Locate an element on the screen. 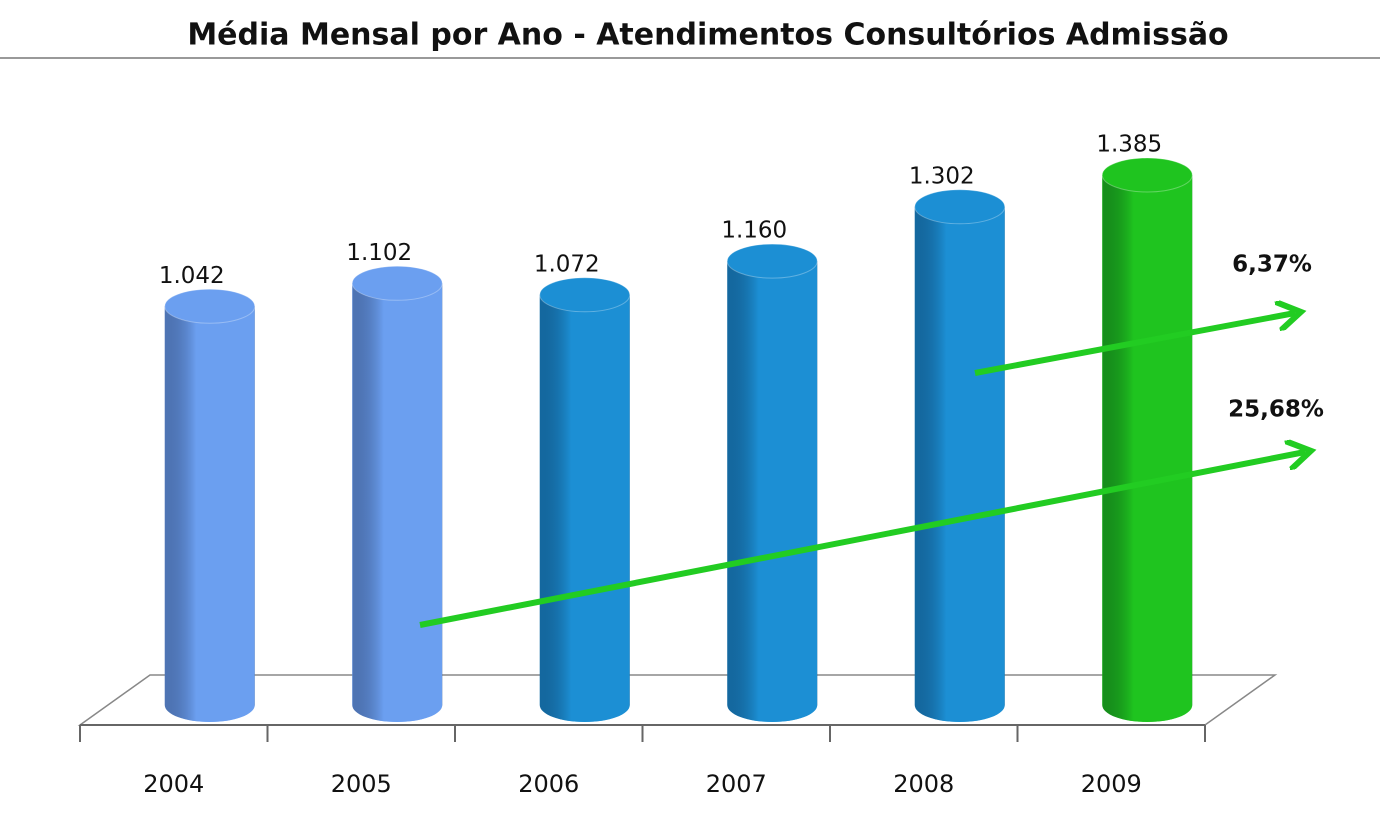 The height and width of the screenshot is (828, 1380). value-label: 1.102 is located at coordinates (379, 253).